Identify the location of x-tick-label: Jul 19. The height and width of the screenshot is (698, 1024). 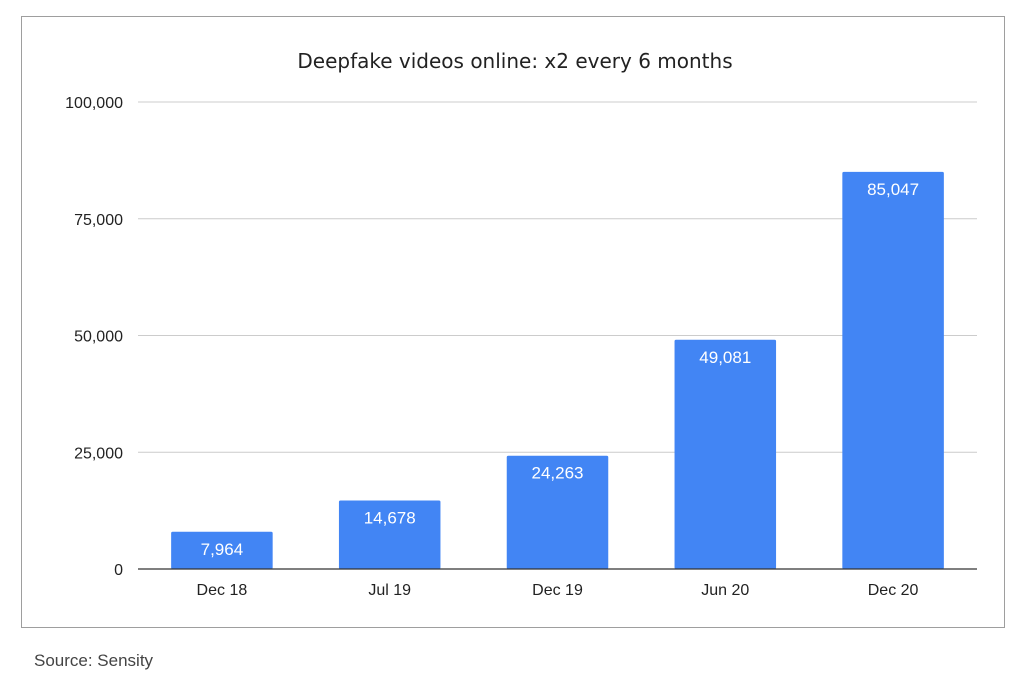
(389, 590).